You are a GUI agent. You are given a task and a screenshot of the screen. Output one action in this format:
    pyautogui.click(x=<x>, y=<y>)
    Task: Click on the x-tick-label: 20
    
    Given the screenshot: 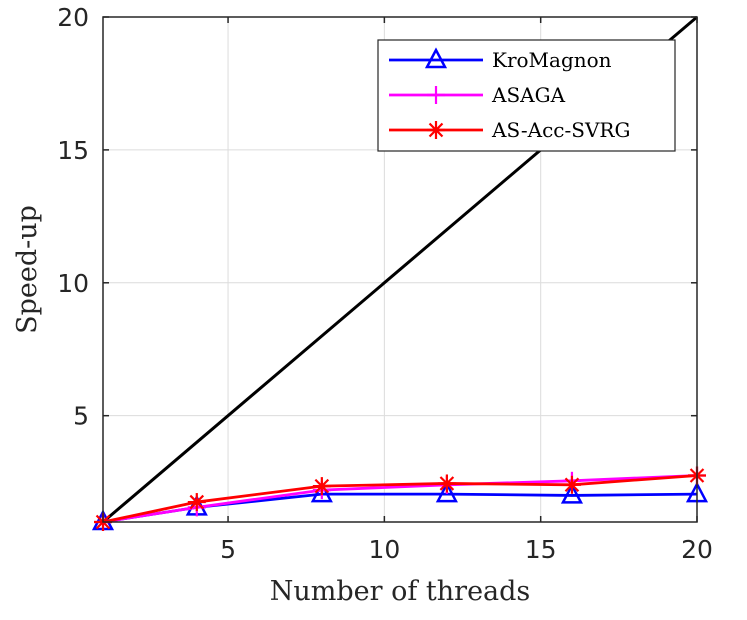 What is the action you would take?
    pyautogui.click(x=697, y=549)
    